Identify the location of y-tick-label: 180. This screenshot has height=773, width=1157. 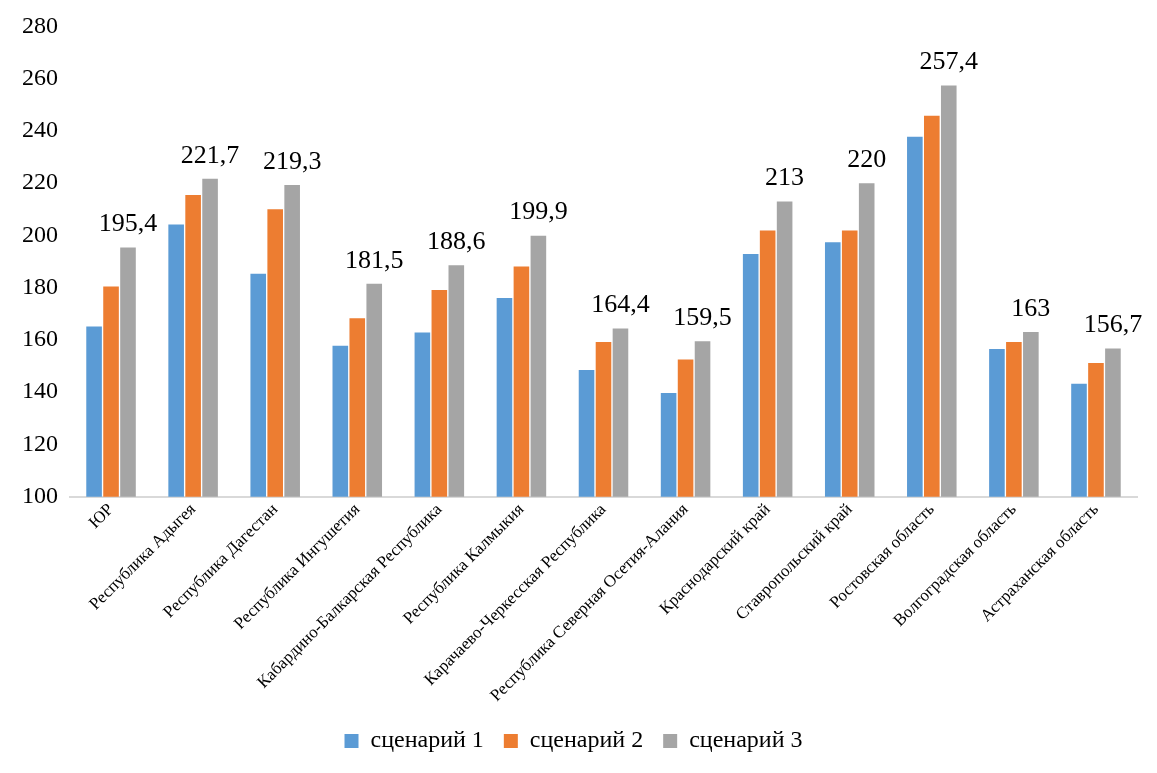
(40, 285).